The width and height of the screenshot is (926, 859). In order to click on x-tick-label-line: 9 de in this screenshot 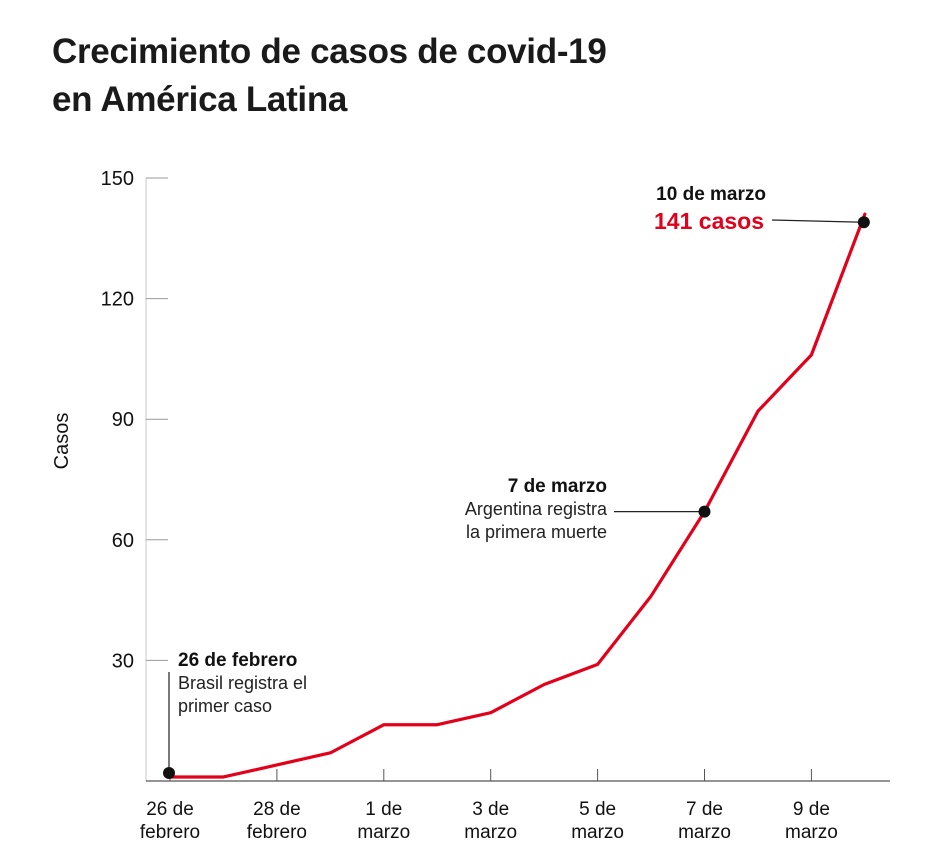, I will do `click(811, 809)`.